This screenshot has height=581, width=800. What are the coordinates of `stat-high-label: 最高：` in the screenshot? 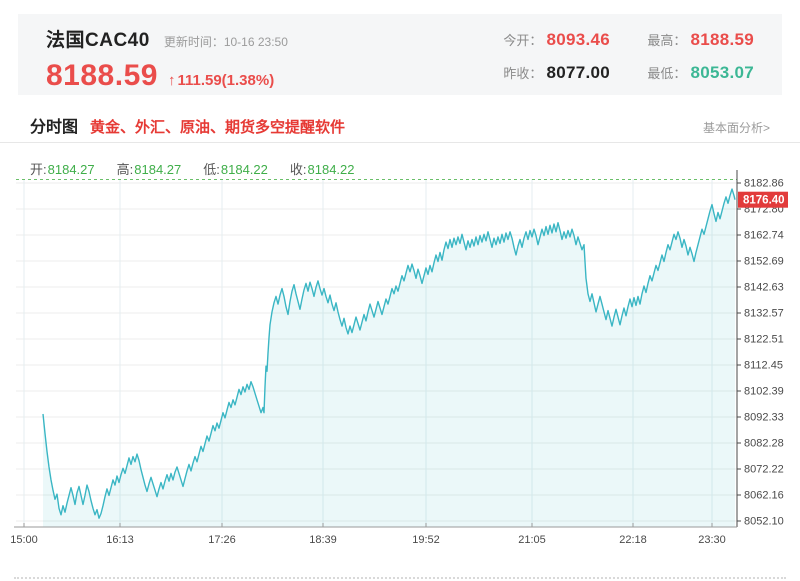 It's located at (667, 40).